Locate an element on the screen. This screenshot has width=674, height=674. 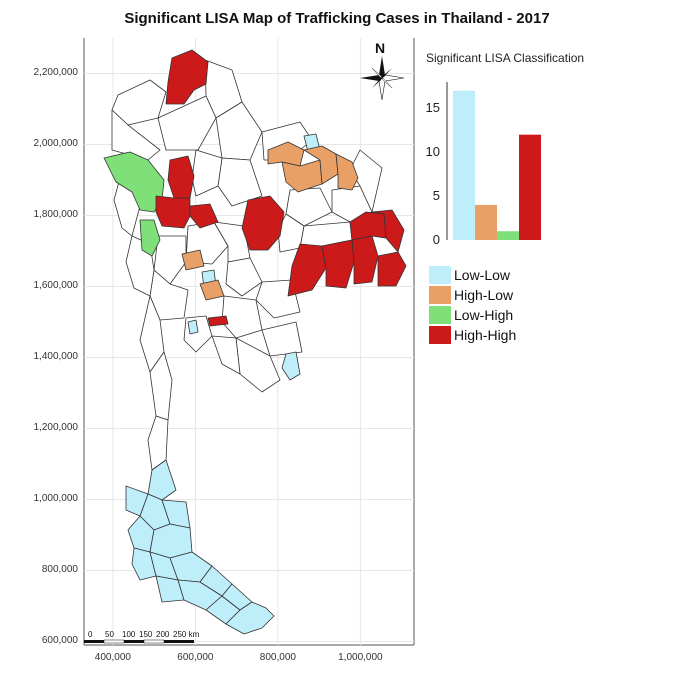
hist-bar-high-high is located at coordinates (530, 187).